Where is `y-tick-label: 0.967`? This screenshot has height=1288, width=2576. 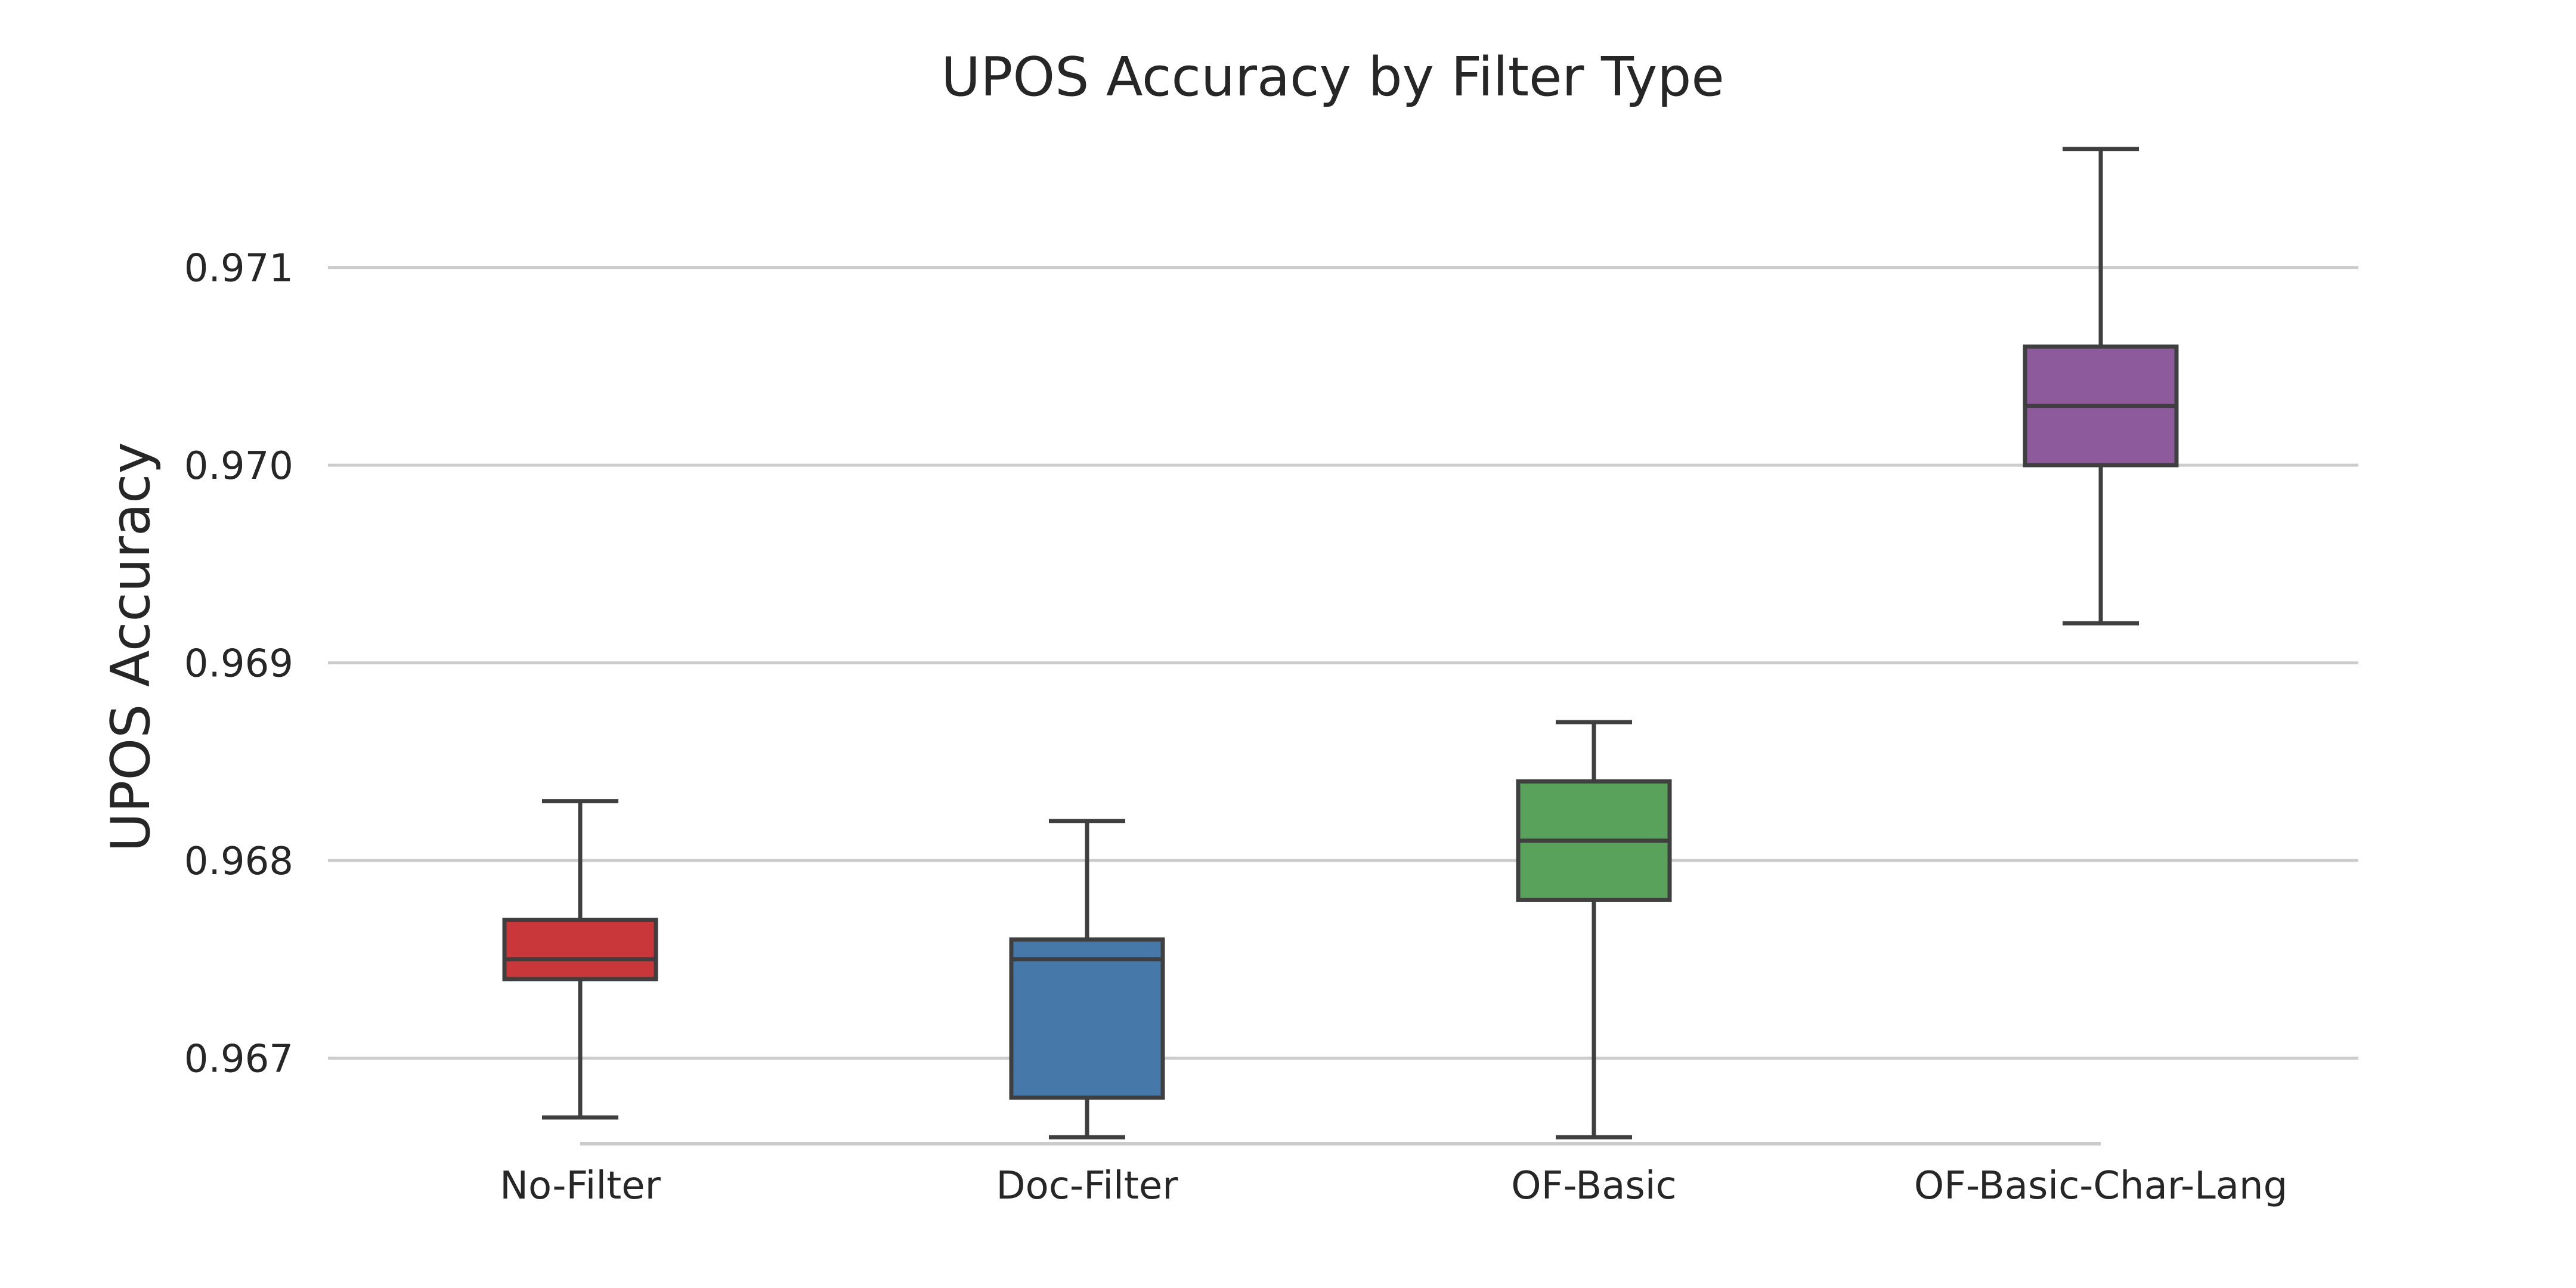 y-tick-label: 0.967 is located at coordinates (239, 1060).